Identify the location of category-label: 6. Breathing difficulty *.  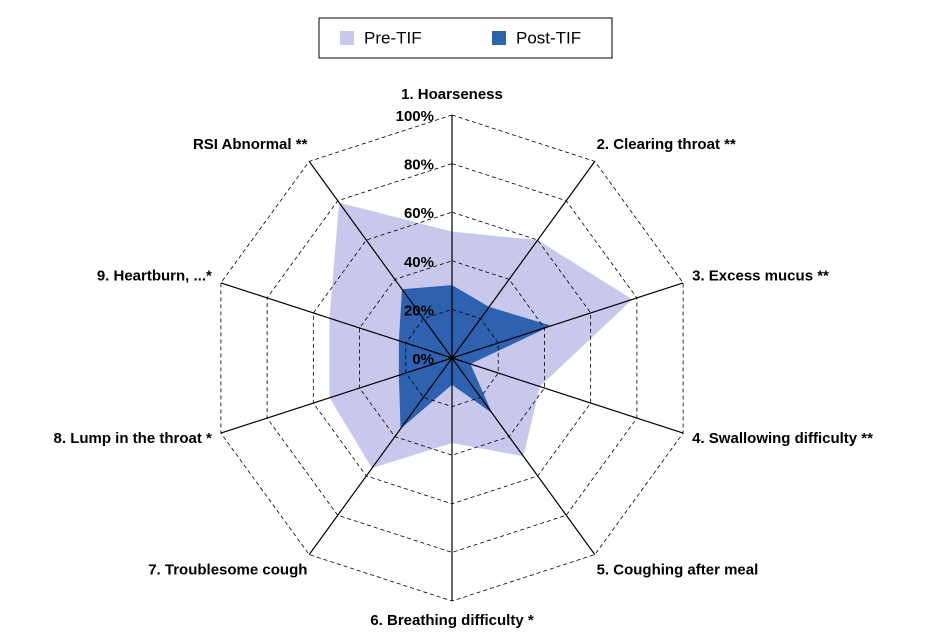
(452, 620).